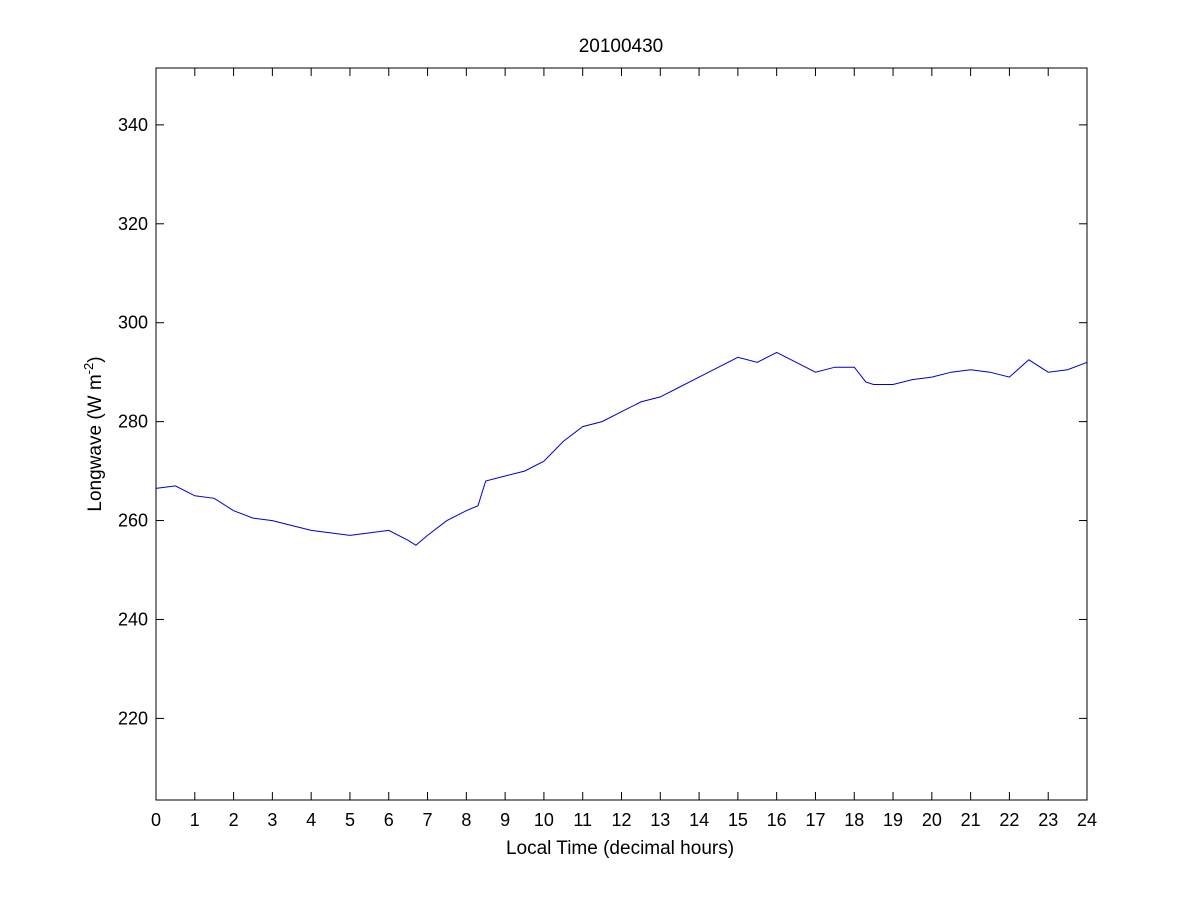  What do you see at coordinates (350, 820) in the screenshot?
I see `x-tick-label: 5` at bounding box center [350, 820].